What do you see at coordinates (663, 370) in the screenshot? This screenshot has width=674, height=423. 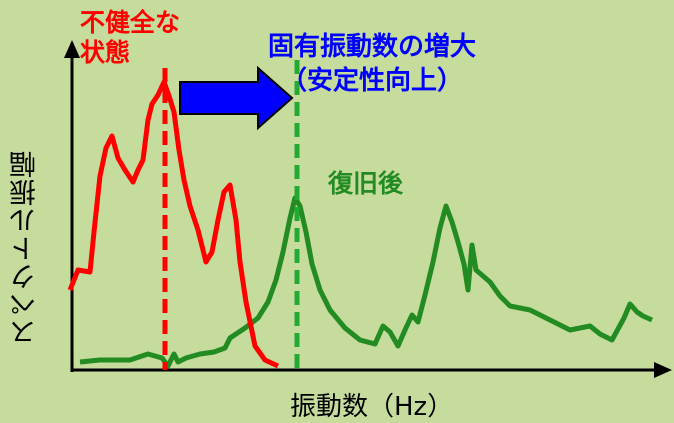 I see `x-axis-arrowhead` at bounding box center [663, 370].